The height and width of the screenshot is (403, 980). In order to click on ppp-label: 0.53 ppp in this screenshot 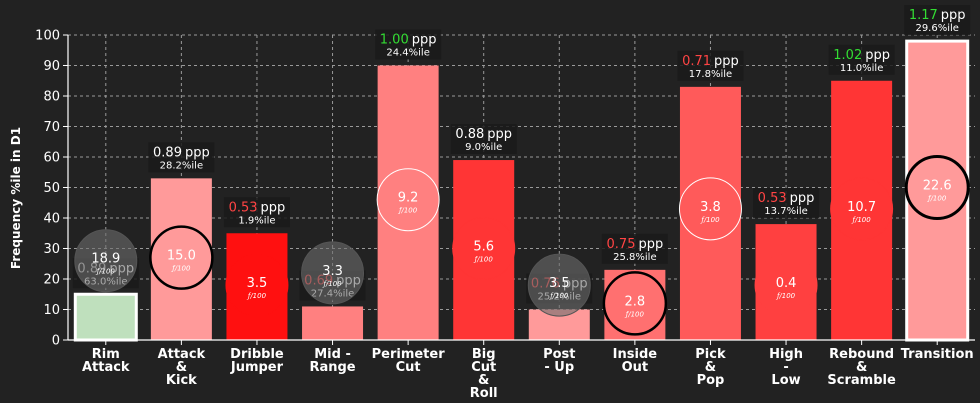, I will do `click(786, 198)`.